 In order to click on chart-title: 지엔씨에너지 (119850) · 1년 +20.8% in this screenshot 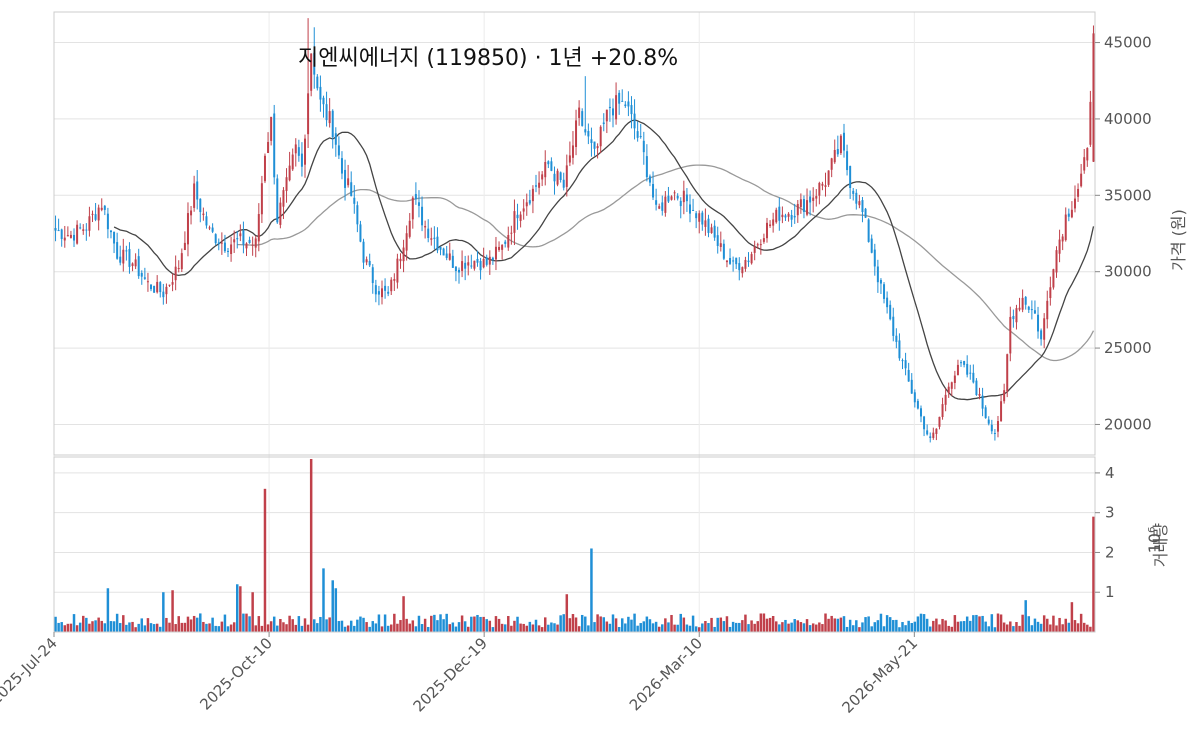, I will do `click(488, 58)`.